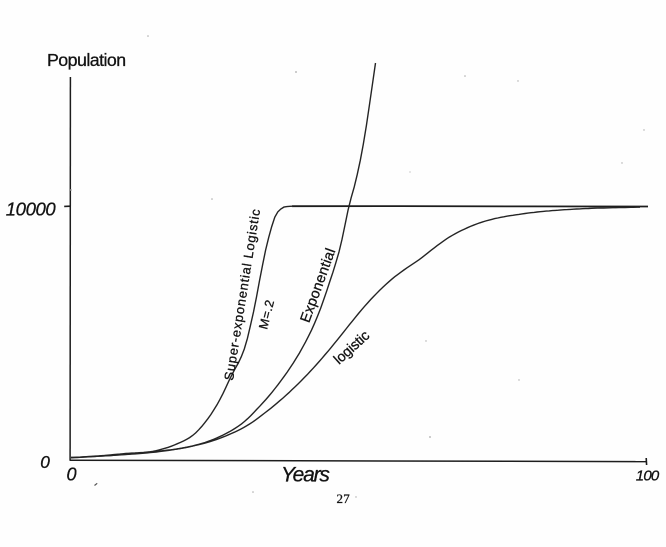 This screenshot has width=666, height=547. What do you see at coordinates (31, 209) in the screenshot?
I see `svg-text: 10000` at bounding box center [31, 209].